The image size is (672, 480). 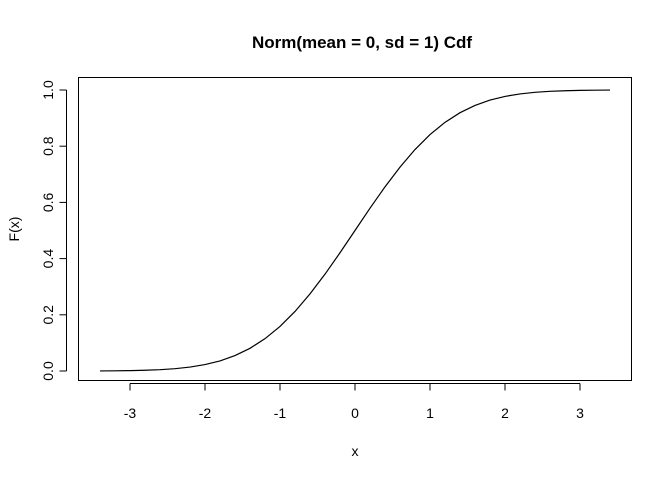 What do you see at coordinates (48, 90) in the screenshot?
I see `y-tick-label: 1.0` at bounding box center [48, 90].